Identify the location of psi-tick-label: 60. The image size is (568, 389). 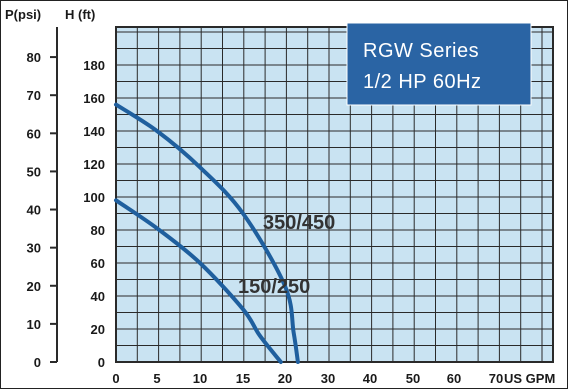
(34, 133).